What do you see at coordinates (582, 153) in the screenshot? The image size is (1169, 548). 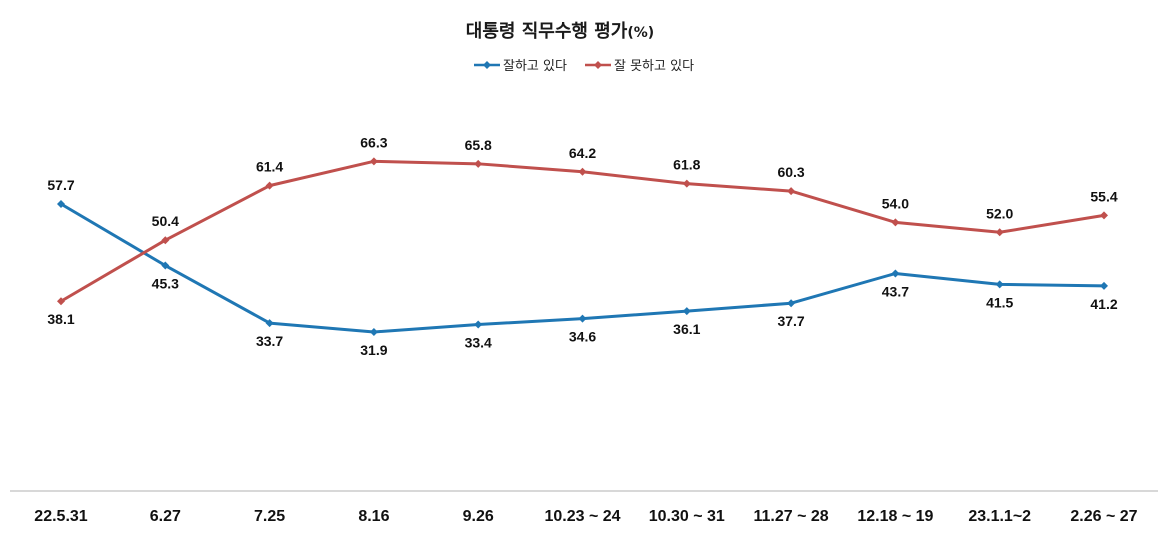 I see `data-label-disapprove: 64.2` at bounding box center [582, 153].